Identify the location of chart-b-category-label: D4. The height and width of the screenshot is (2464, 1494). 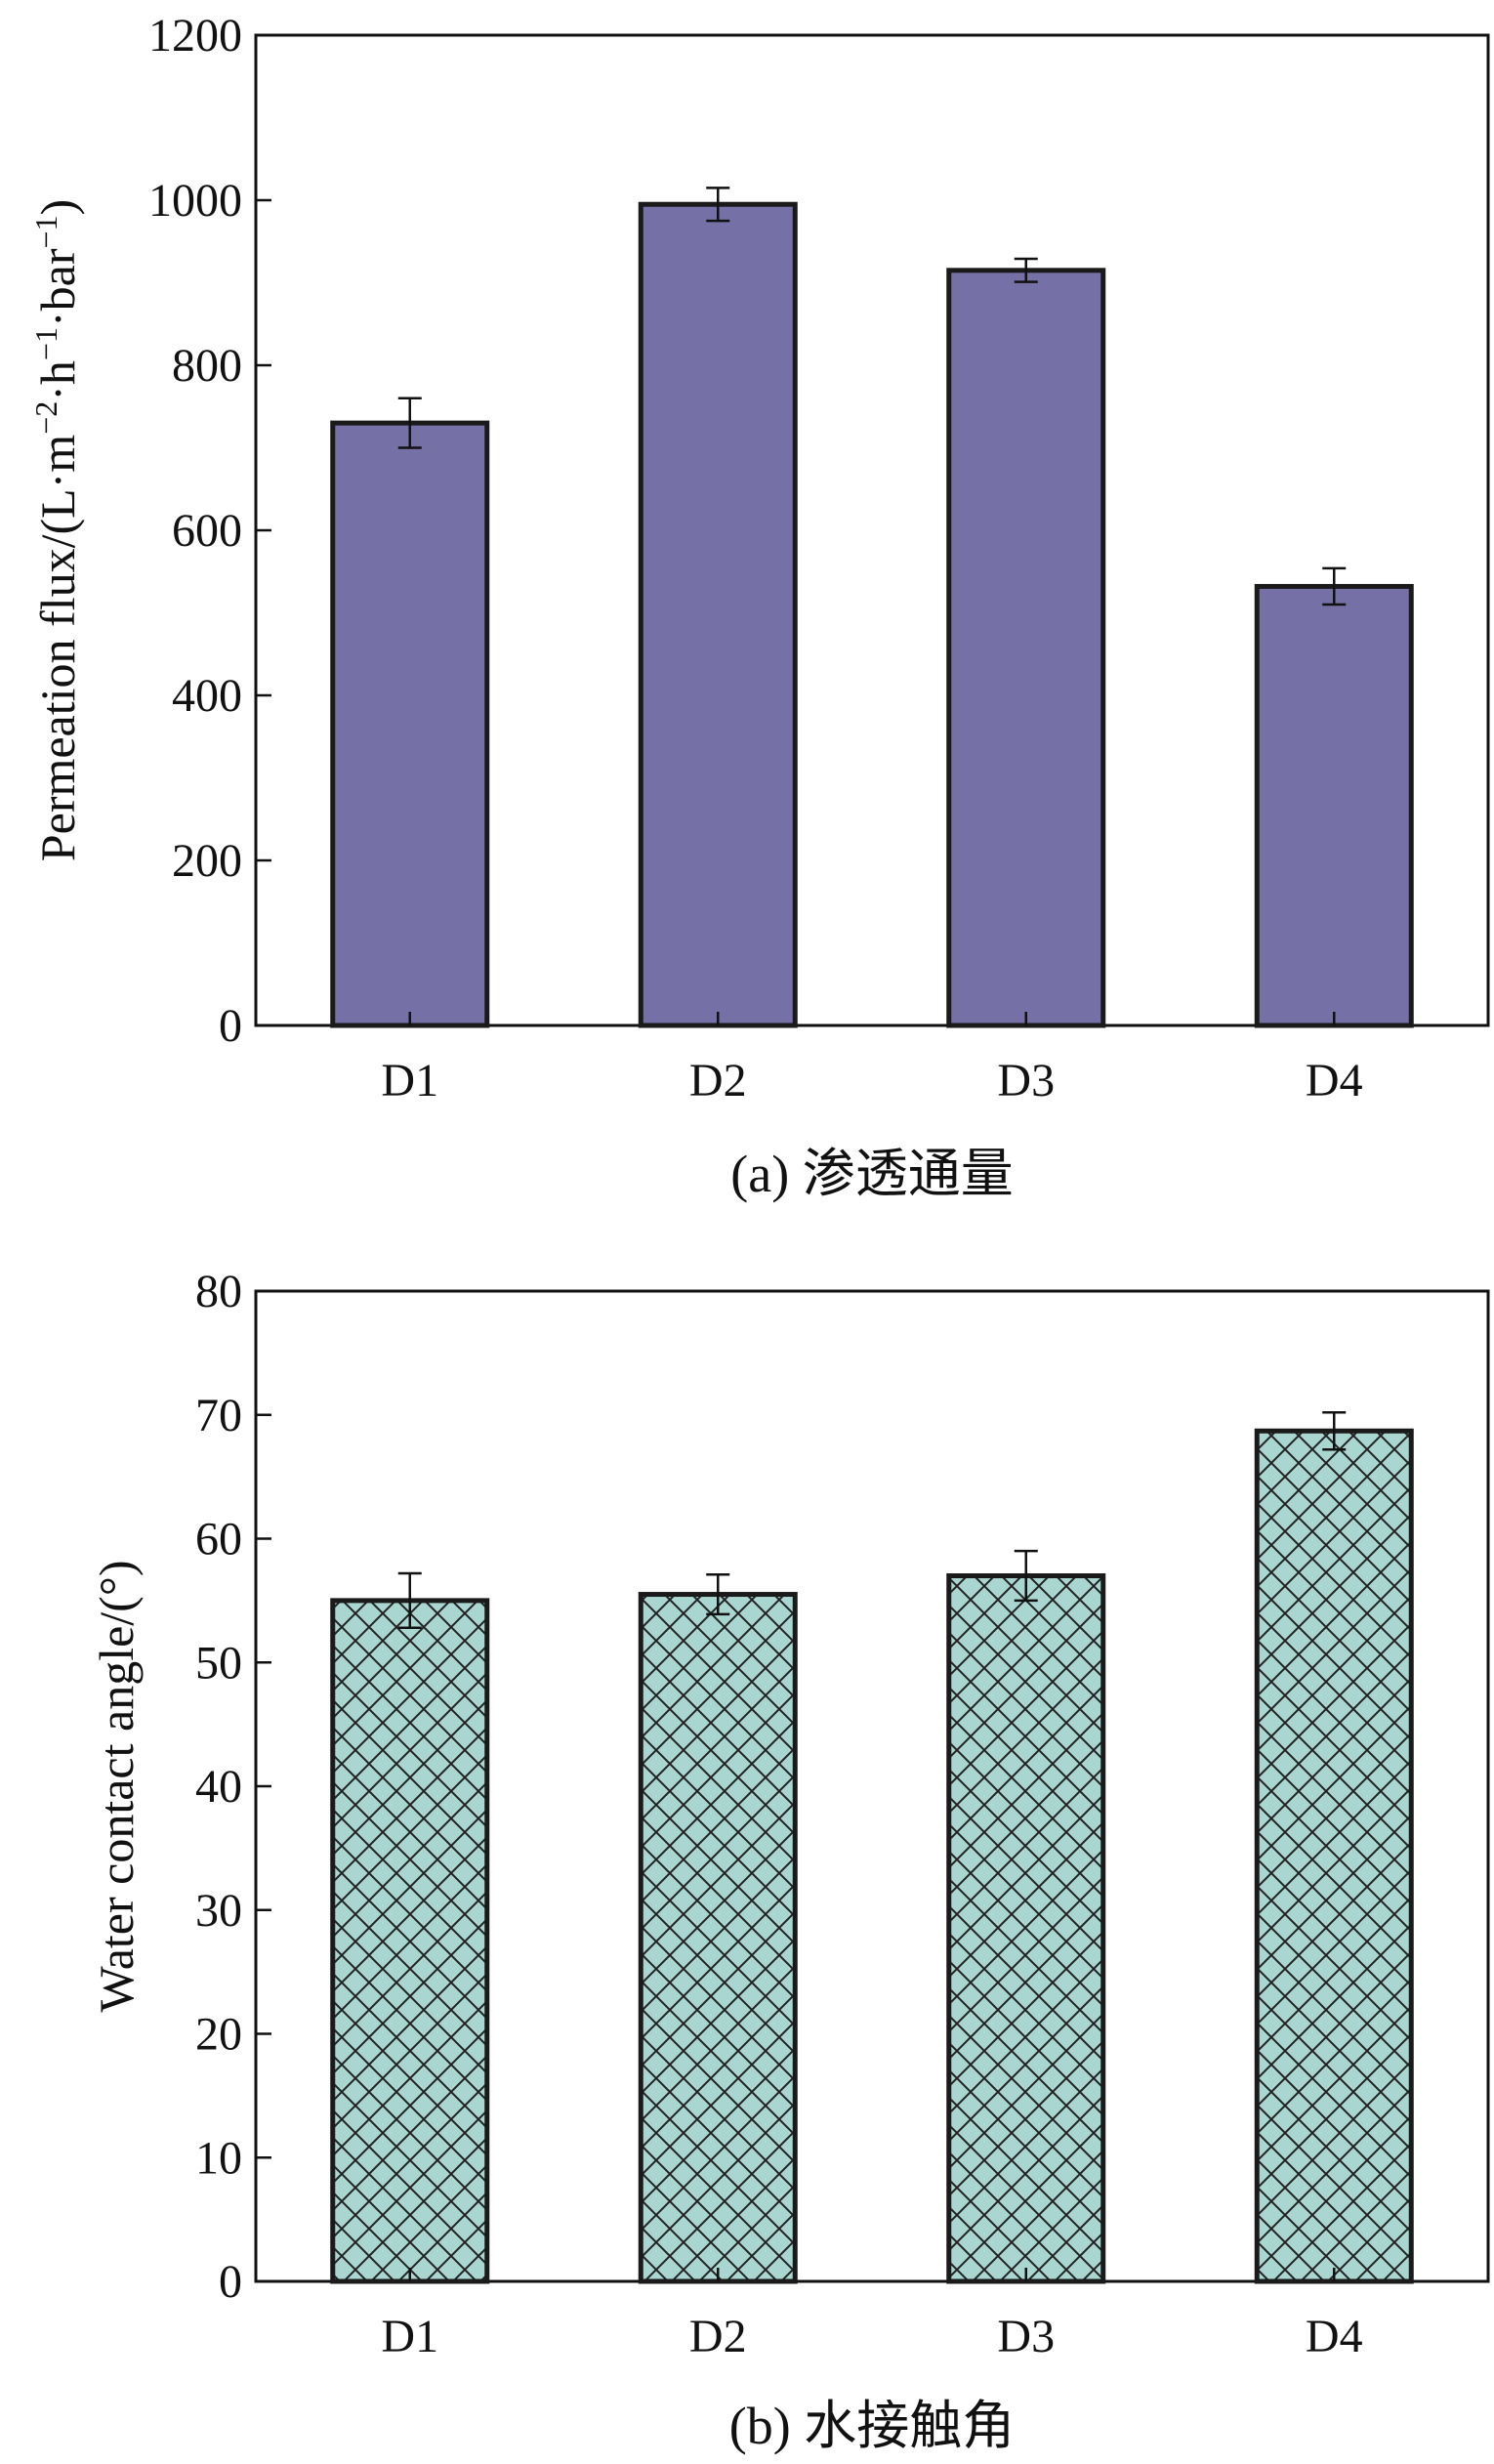
(1334, 2337).